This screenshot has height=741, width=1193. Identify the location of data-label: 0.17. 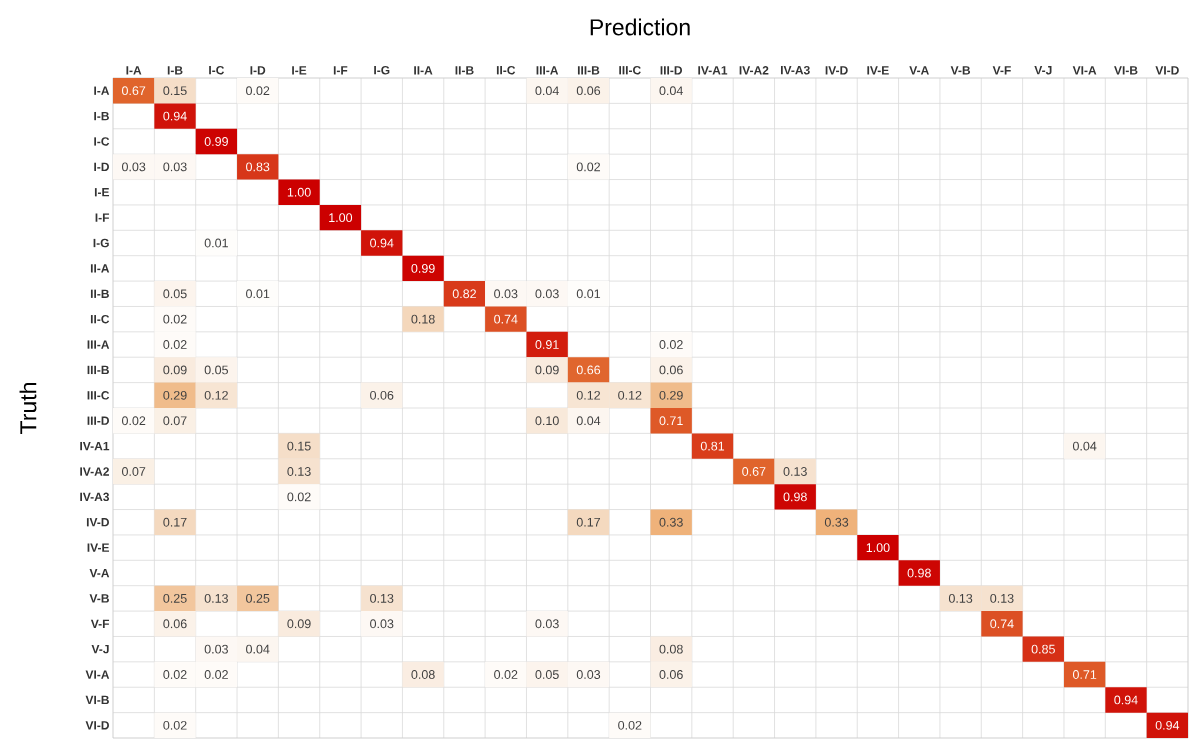
(175, 522).